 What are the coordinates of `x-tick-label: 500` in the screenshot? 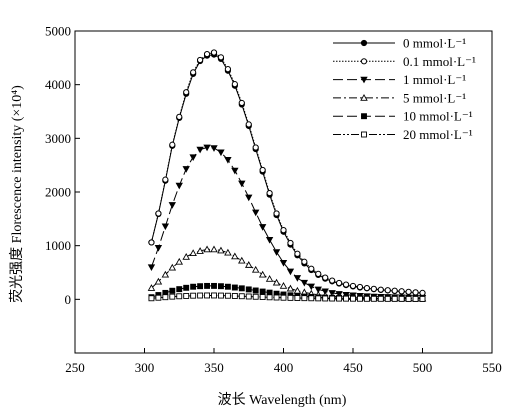 It's located at (423, 367).